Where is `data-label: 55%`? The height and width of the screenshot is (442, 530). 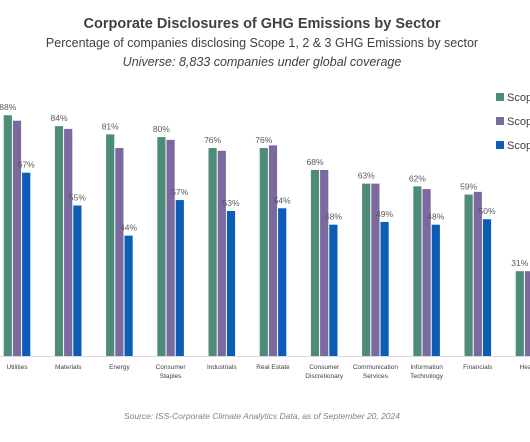
data-label: 55% is located at coordinates (77, 198).